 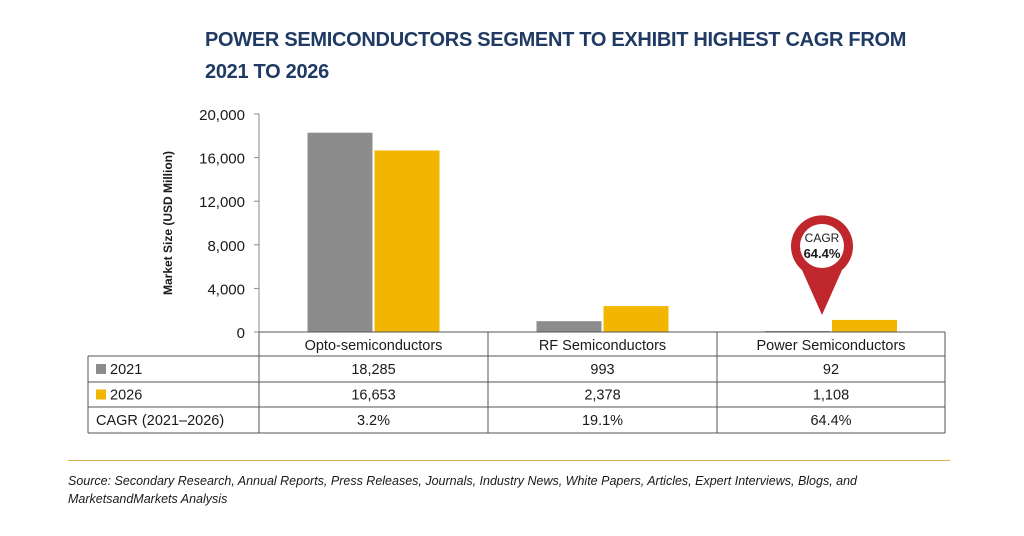 What do you see at coordinates (602, 346) in the screenshot?
I see `x-category-label: RF Semiconductors` at bounding box center [602, 346].